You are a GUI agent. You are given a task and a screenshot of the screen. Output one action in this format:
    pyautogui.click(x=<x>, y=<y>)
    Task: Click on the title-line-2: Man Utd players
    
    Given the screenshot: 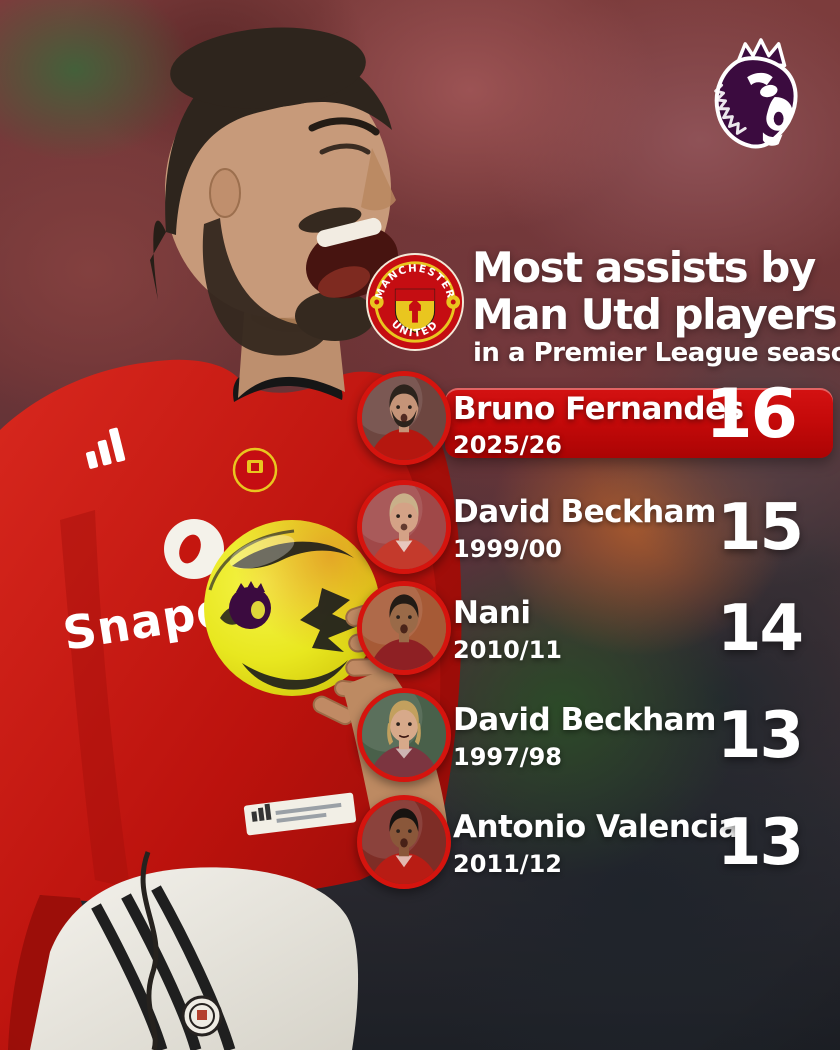 What is the action you would take?
    pyautogui.click(x=655, y=314)
    